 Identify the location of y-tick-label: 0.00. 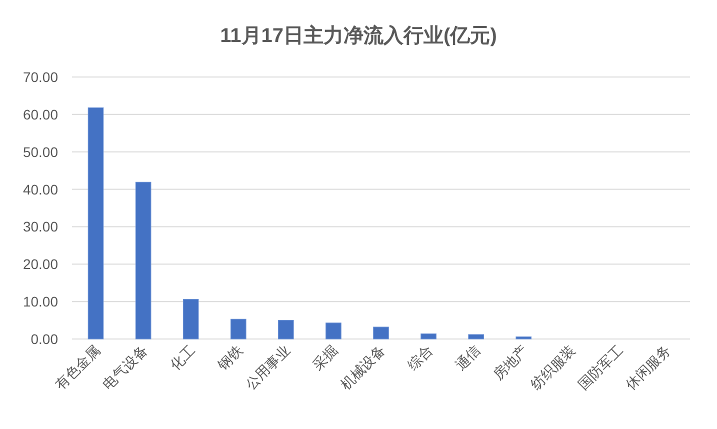
(44, 339).